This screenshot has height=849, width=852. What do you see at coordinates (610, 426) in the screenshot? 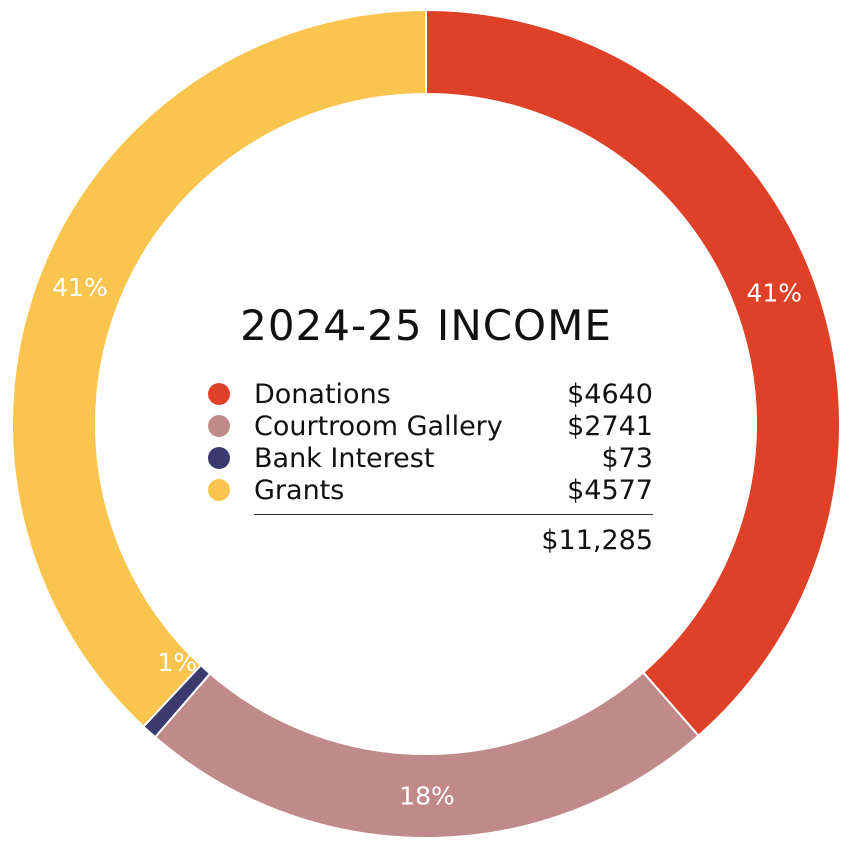
I see `legend-value: $2741` at bounding box center [610, 426].